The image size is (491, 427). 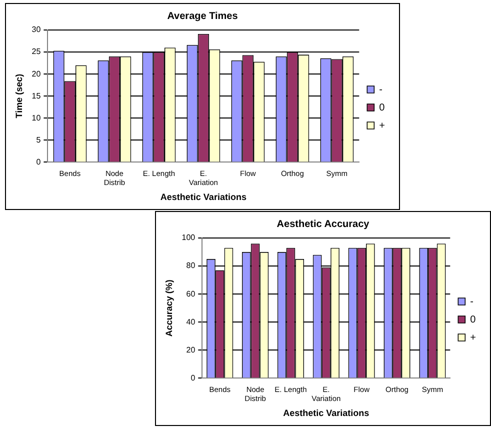 What do you see at coordinates (169, 308) in the screenshot?
I see `y-axis-title: Accuracy (%)` at bounding box center [169, 308].